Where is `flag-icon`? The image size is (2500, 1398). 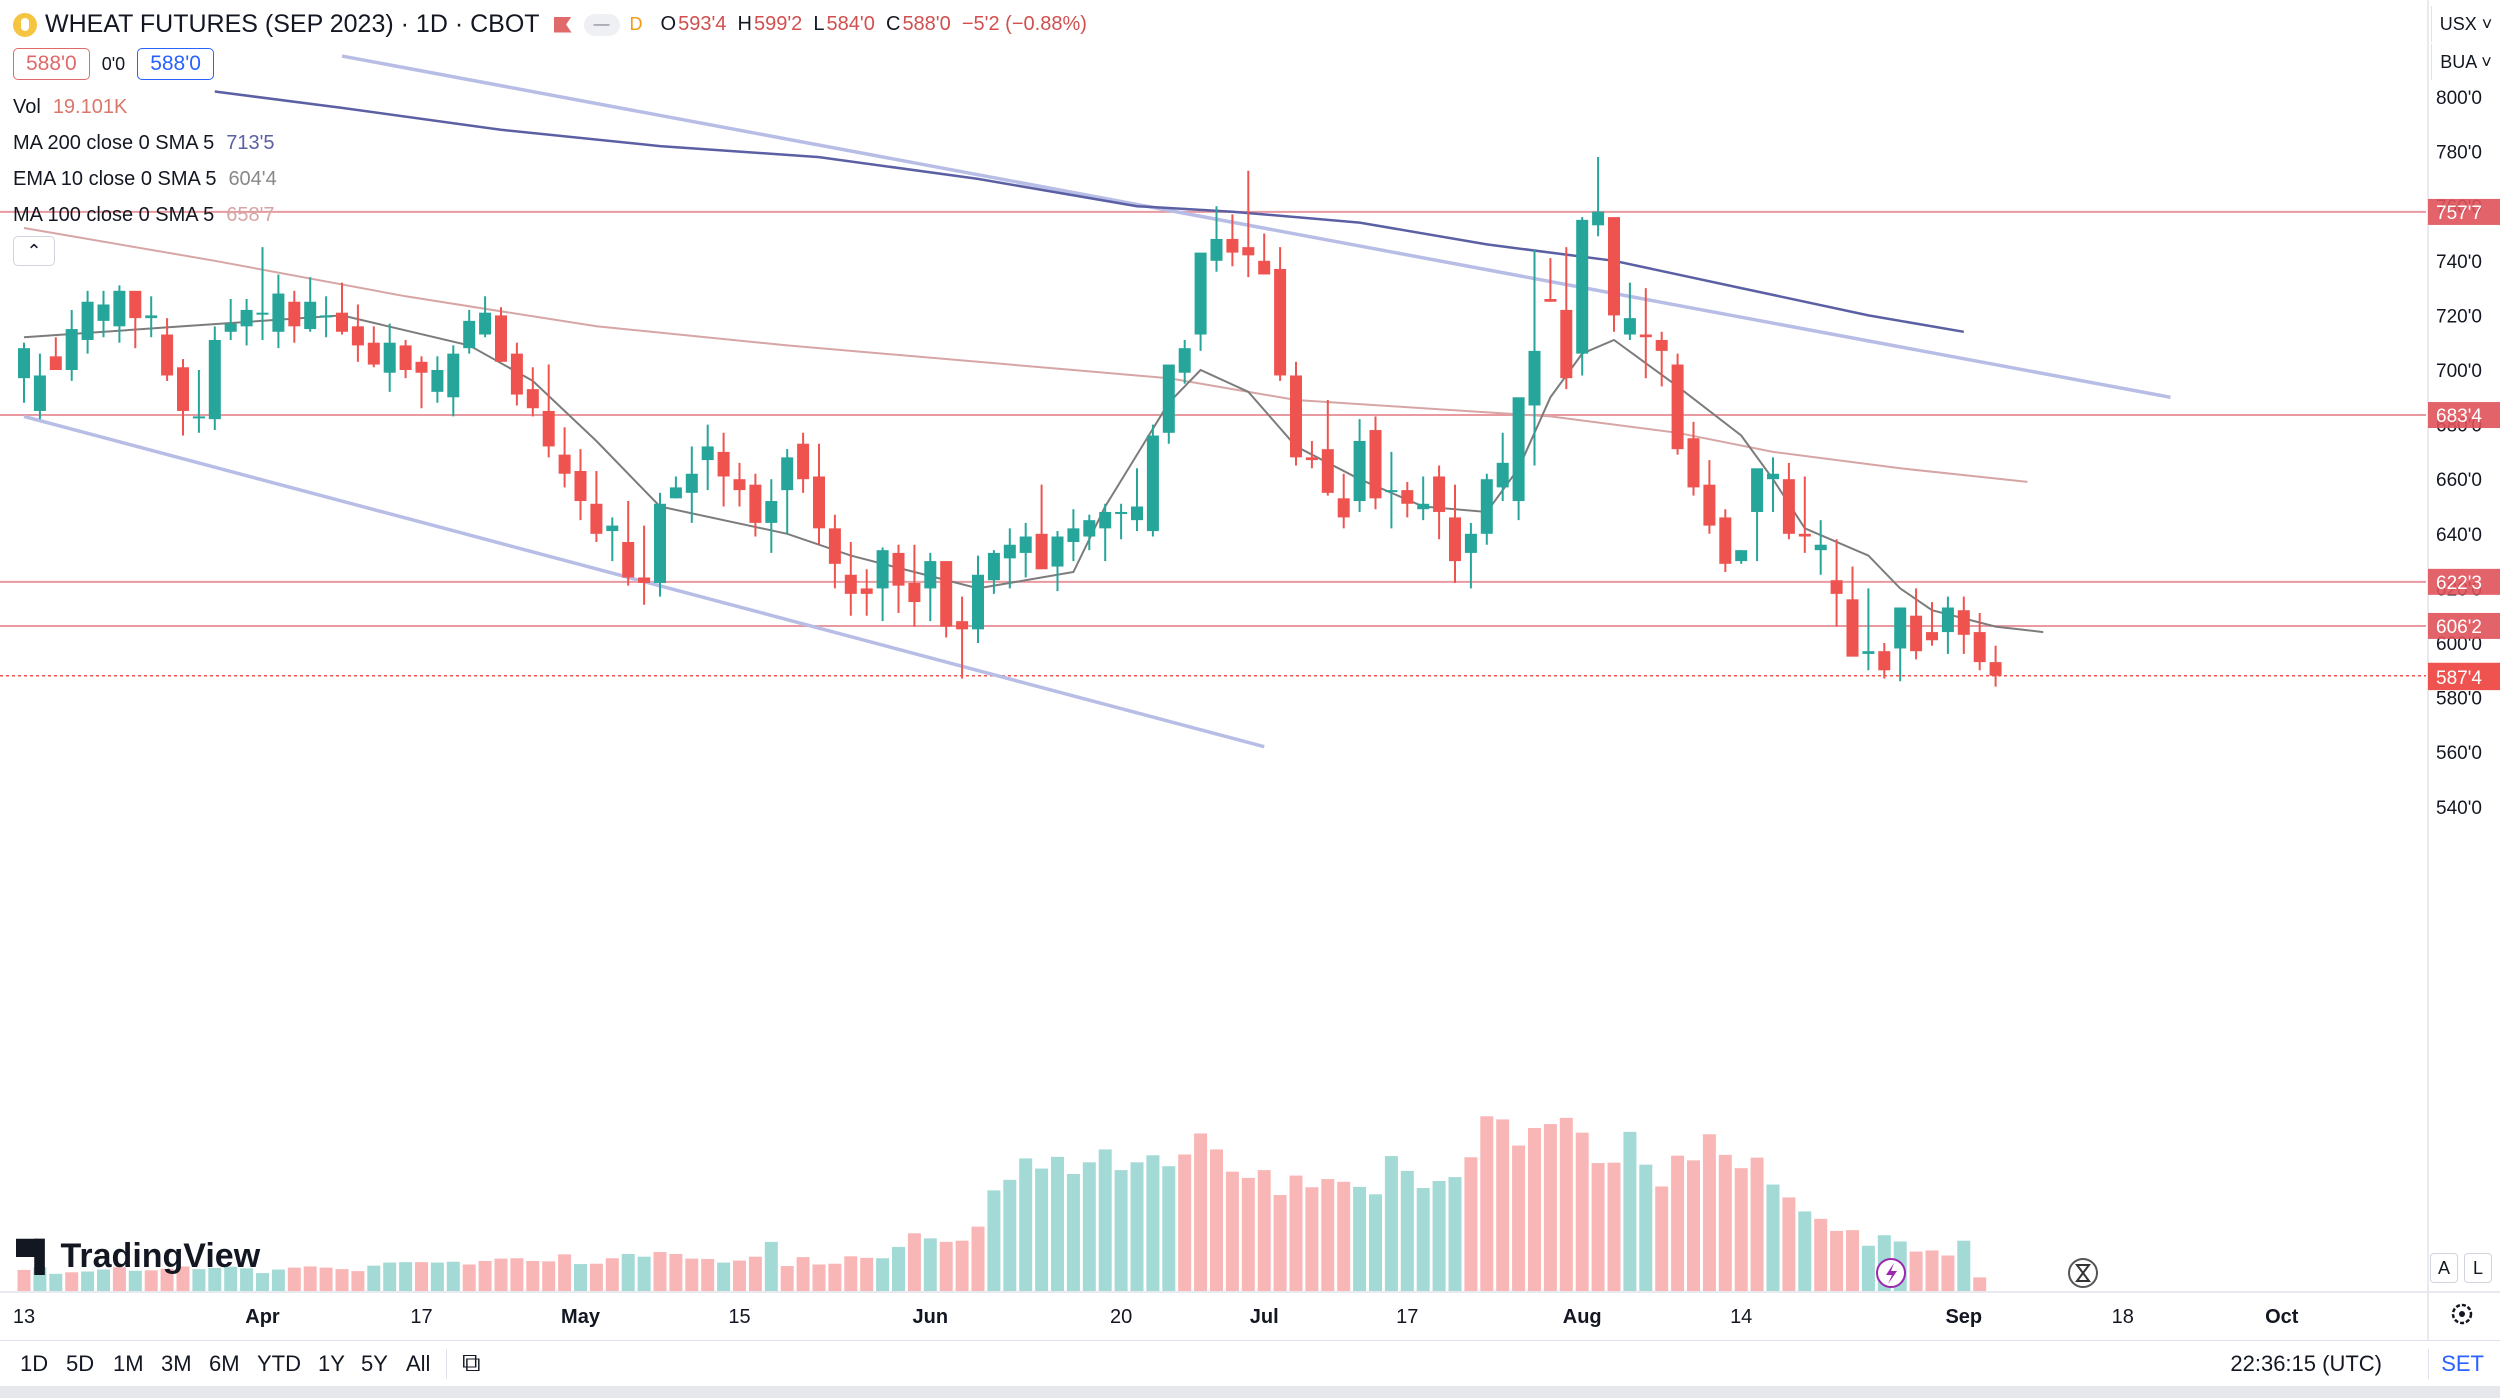 flag-icon is located at coordinates (562, 24).